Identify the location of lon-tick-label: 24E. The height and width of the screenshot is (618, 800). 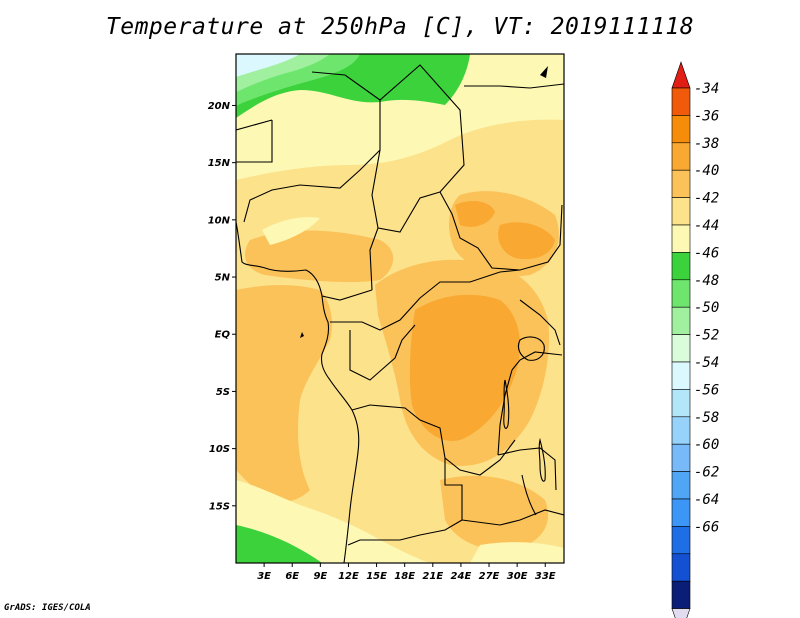
(461, 576).